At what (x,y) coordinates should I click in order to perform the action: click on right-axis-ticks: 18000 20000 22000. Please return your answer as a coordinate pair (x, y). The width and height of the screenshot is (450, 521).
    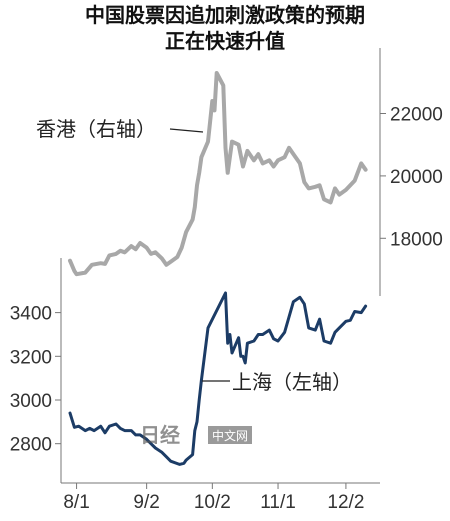
    Looking at the image, I should click on (411, 177).